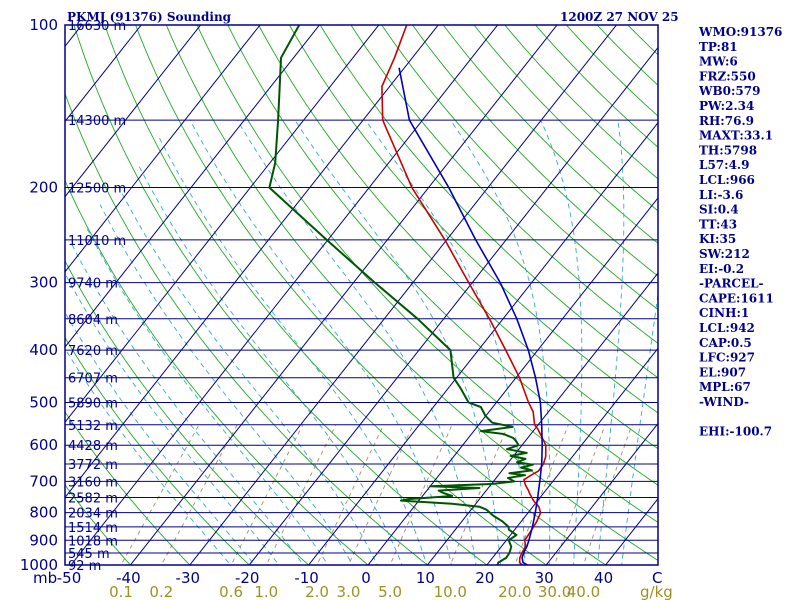 This screenshot has width=800, height=600. What do you see at coordinates (718, 224) in the screenshot?
I see `index-entry: TT:43` at bounding box center [718, 224].